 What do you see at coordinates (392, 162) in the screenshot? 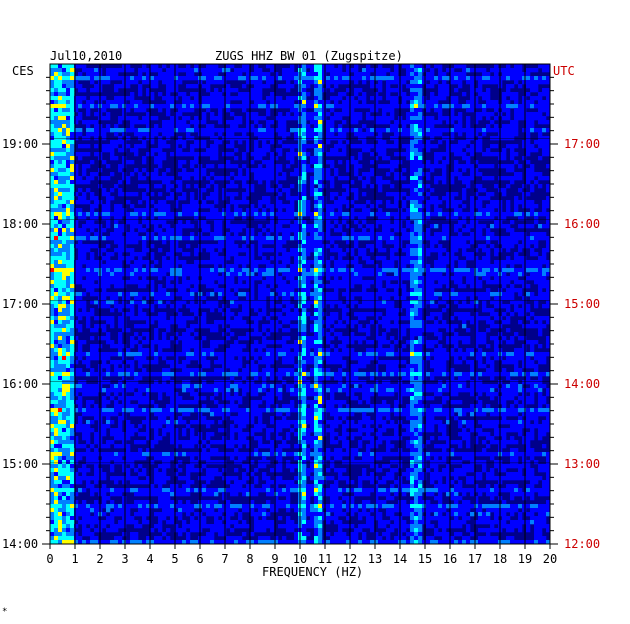
I see `spectrogram-cell-1954` at bounding box center [392, 162].